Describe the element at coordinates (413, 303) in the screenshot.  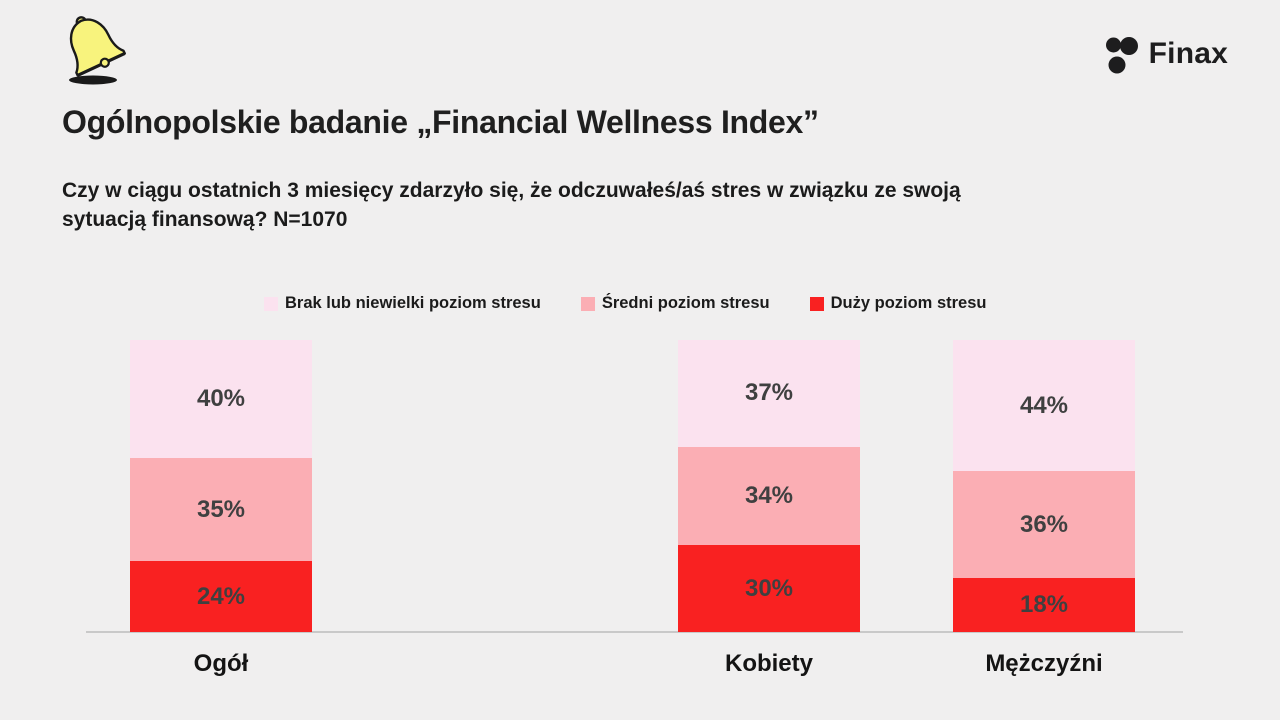
I see `legend-label: Brak lub niewielki poziom stresu` at that location.